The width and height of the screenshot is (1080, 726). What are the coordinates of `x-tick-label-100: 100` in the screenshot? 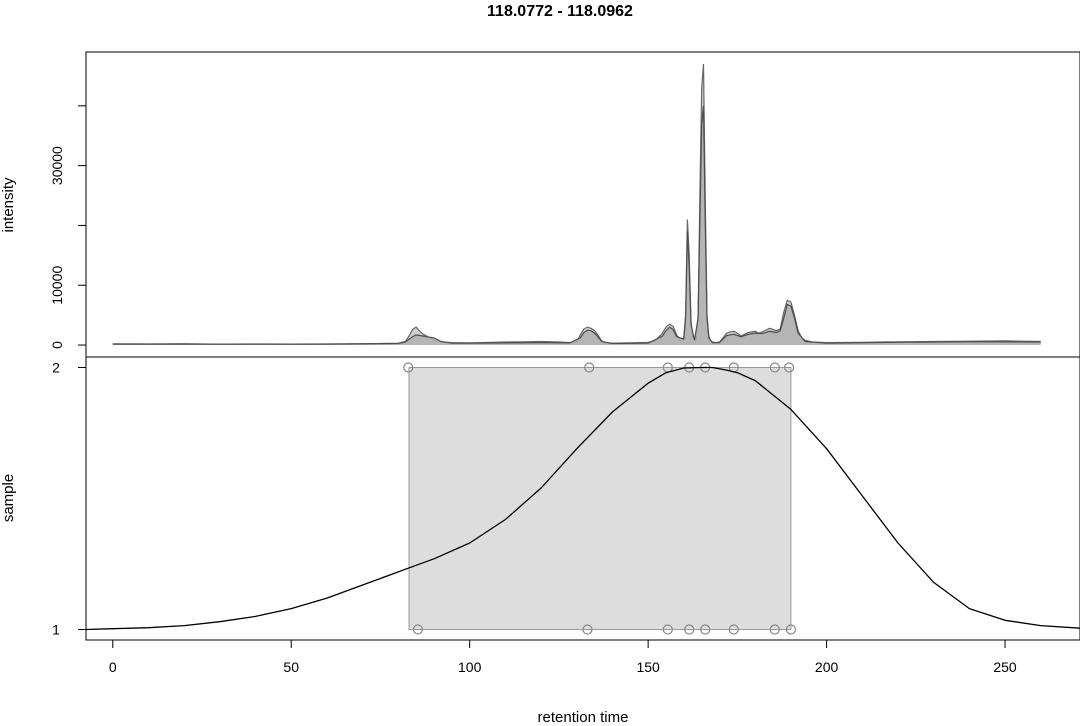 It's located at (470, 667).